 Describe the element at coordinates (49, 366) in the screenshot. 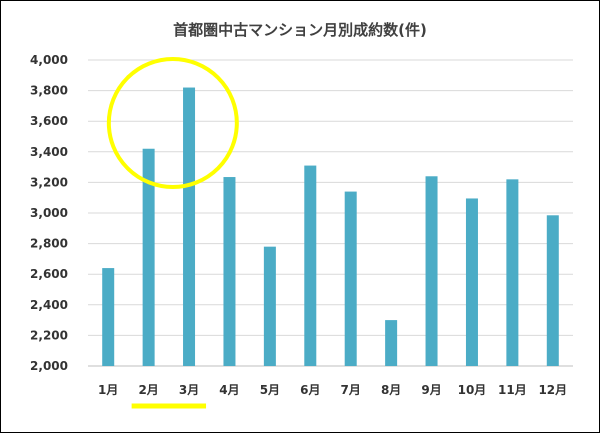

I see `y-tick-label: 2,000` at that location.